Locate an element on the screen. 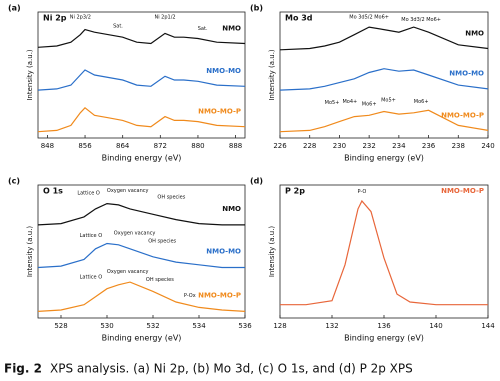 The width and height of the screenshot is (500, 381). panel-label: (b) is located at coordinates (256, 8).